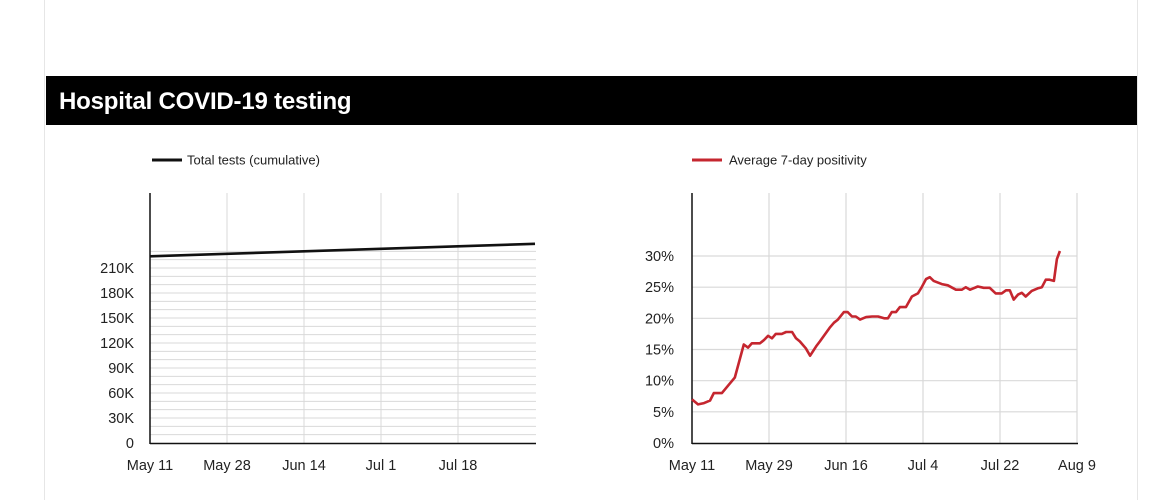  Describe the element at coordinates (882, 466) in the screenshot. I see `x-axis-ticks: May 11 May 29 Jun 16 Jul 4 Jul 22 Aug 9` at that location.